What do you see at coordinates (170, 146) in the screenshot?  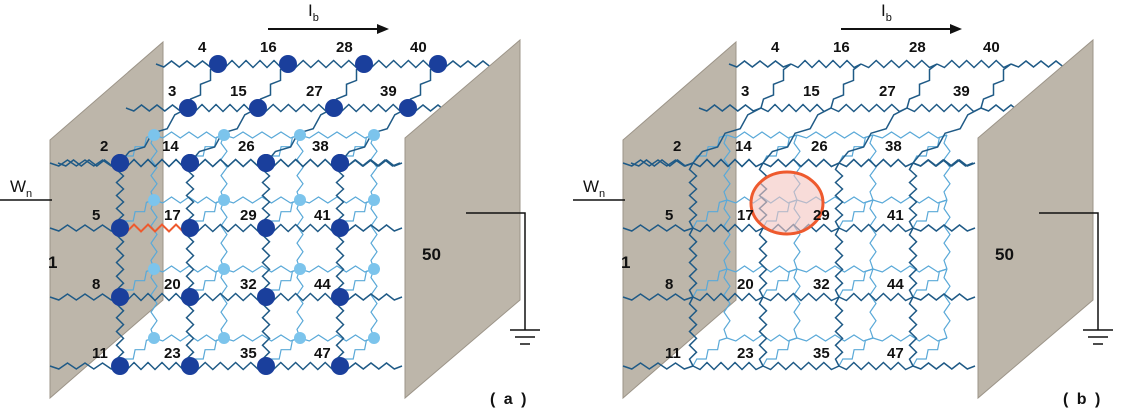 I see `node-label: 14` at bounding box center [170, 146].